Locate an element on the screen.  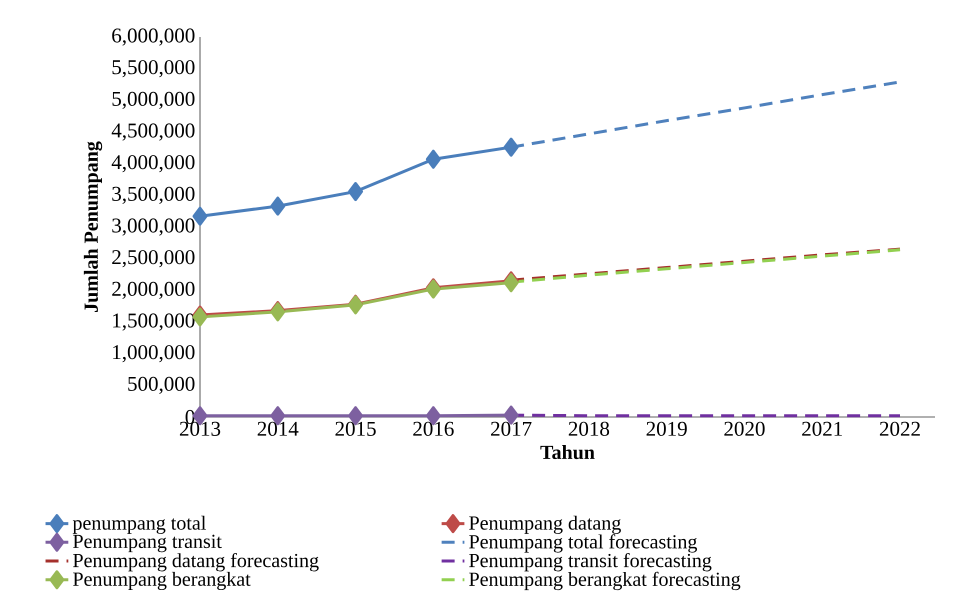
legend-label: Penumpang datang is located at coordinates (545, 525).